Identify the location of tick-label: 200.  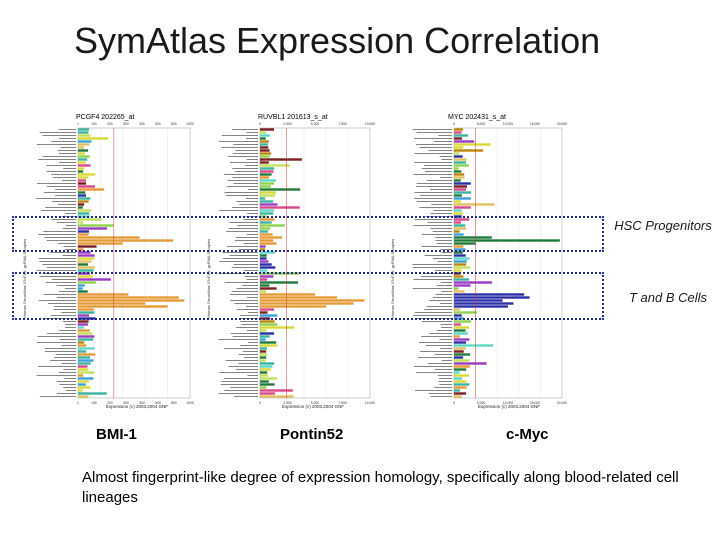
(110, 403).